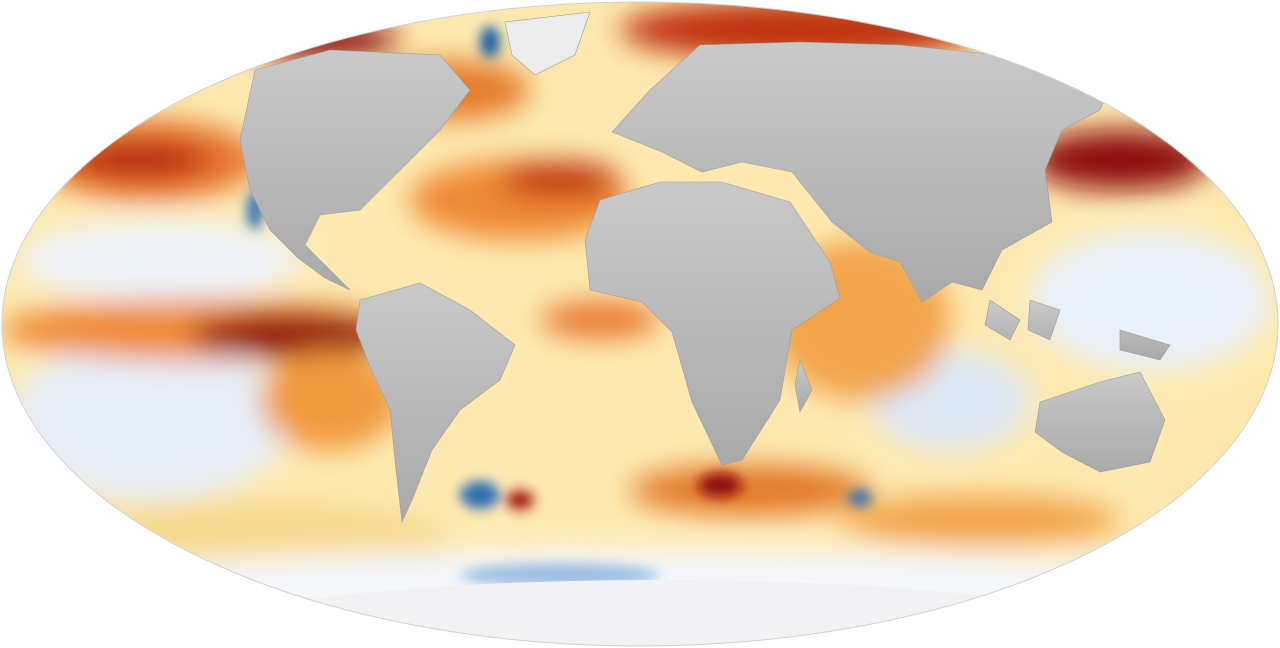 The width and height of the screenshot is (1280, 648). What do you see at coordinates (803, 385) in the screenshot?
I see `madagascar` at bounding box center [803, 385].